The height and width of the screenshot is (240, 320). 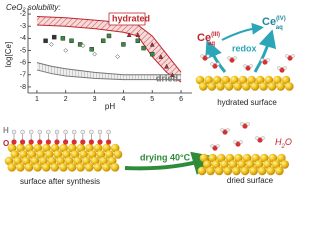 I want to click on y-tick-label: -8, so click(x=23, y=87).